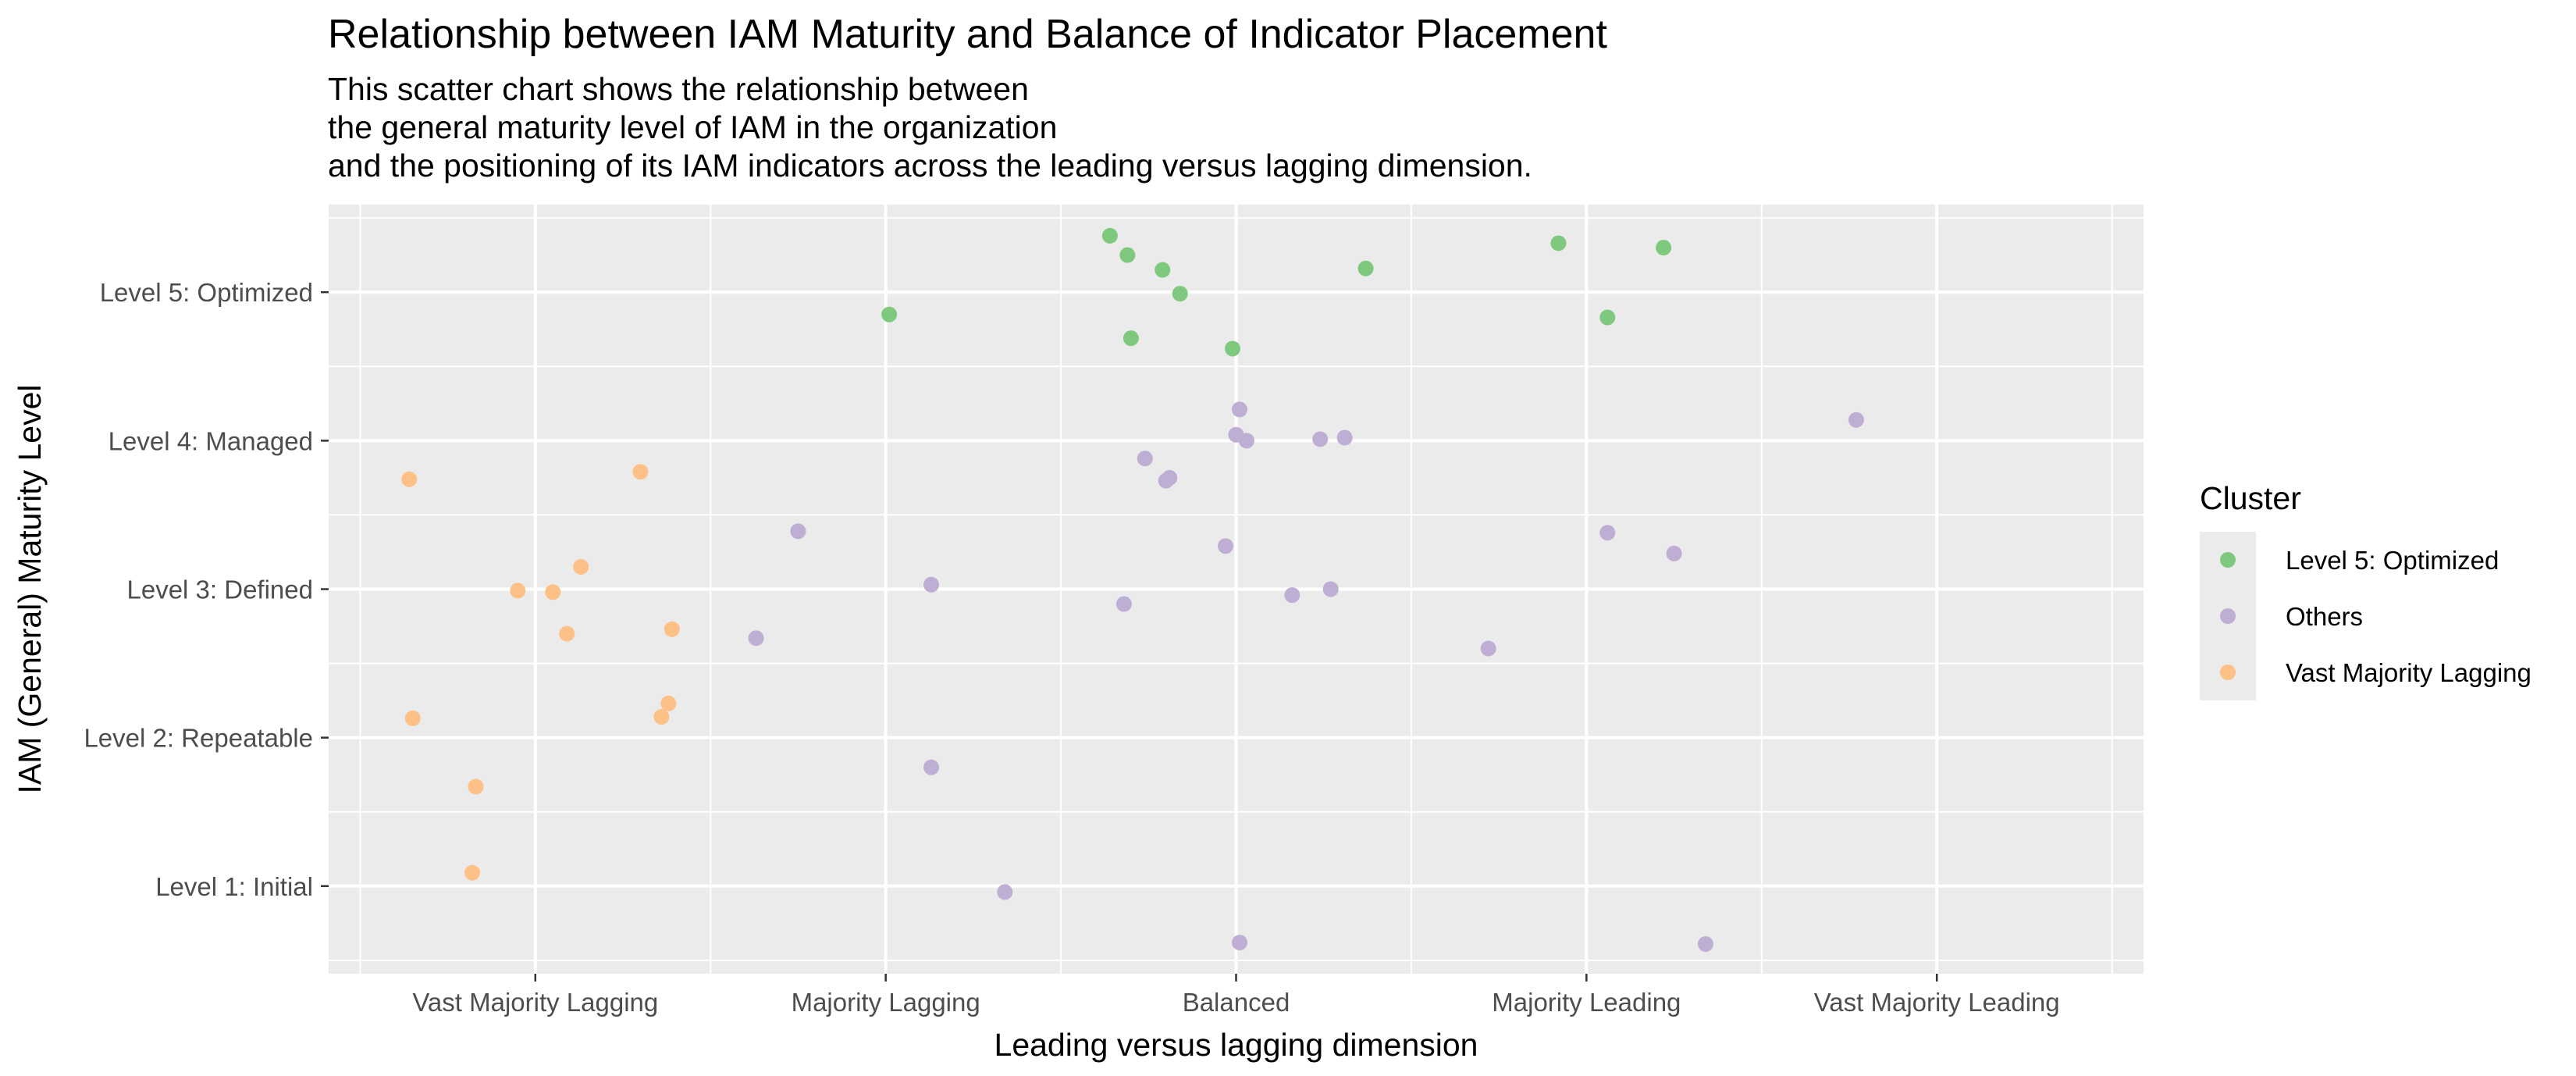 The image size is (2576, 1076). I want to click on y-tick-label: Level 3: Defined, so click(220, 589).